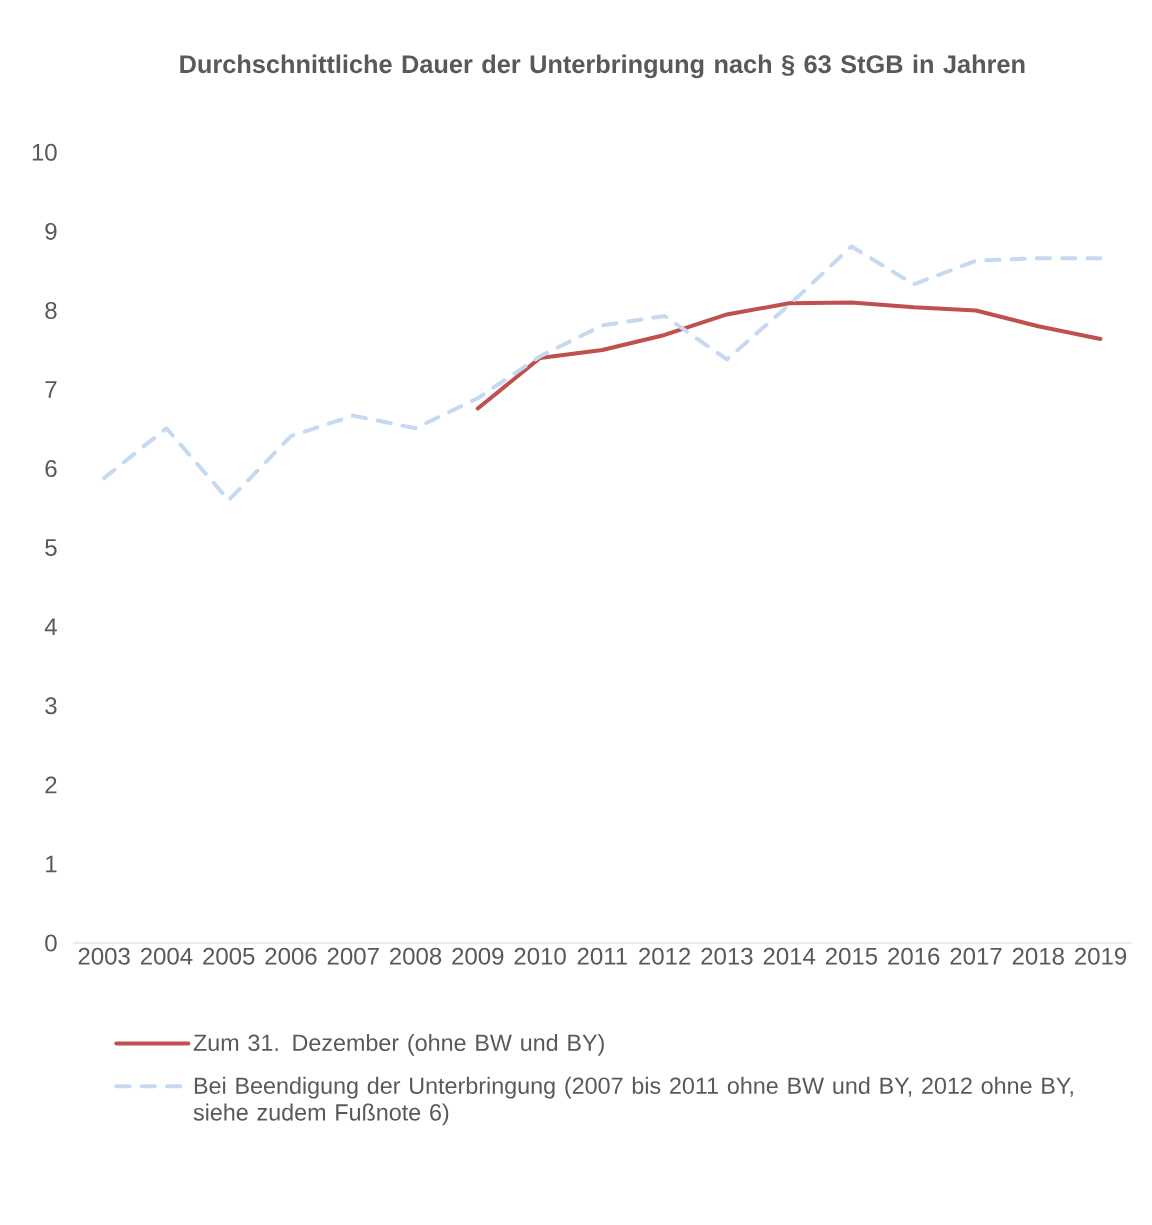  Describe the element at coordinates (51, 469) in the screenshot. I see `y-tick-label: 6` at that location.